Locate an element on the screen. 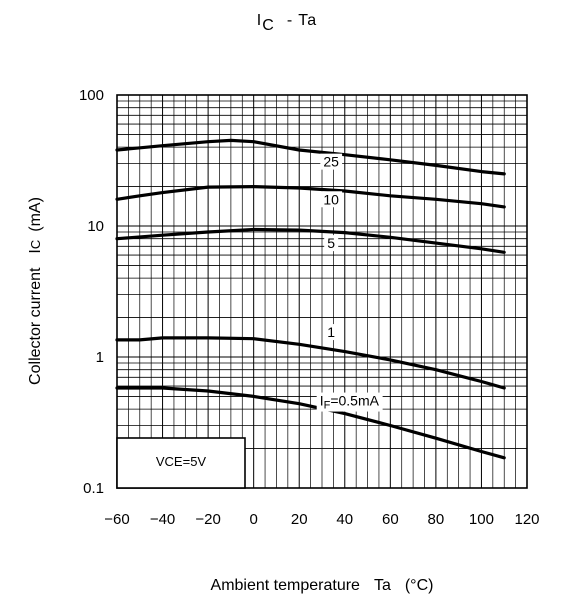 This screenshot has width=574, height=603. series-label-5: 5 is located at coordinates (331, 243).